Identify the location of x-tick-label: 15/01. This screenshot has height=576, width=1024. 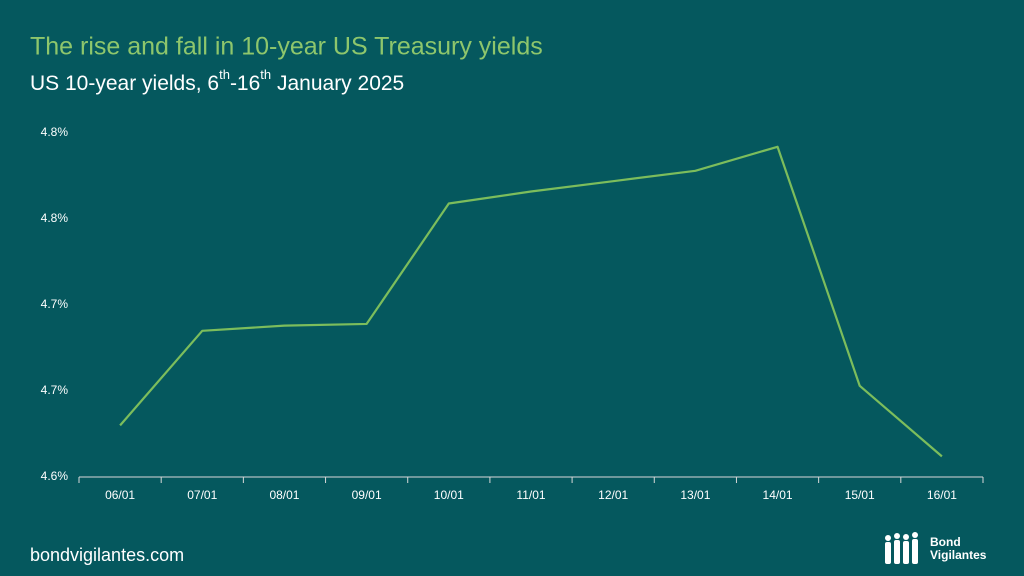
(860, 495).